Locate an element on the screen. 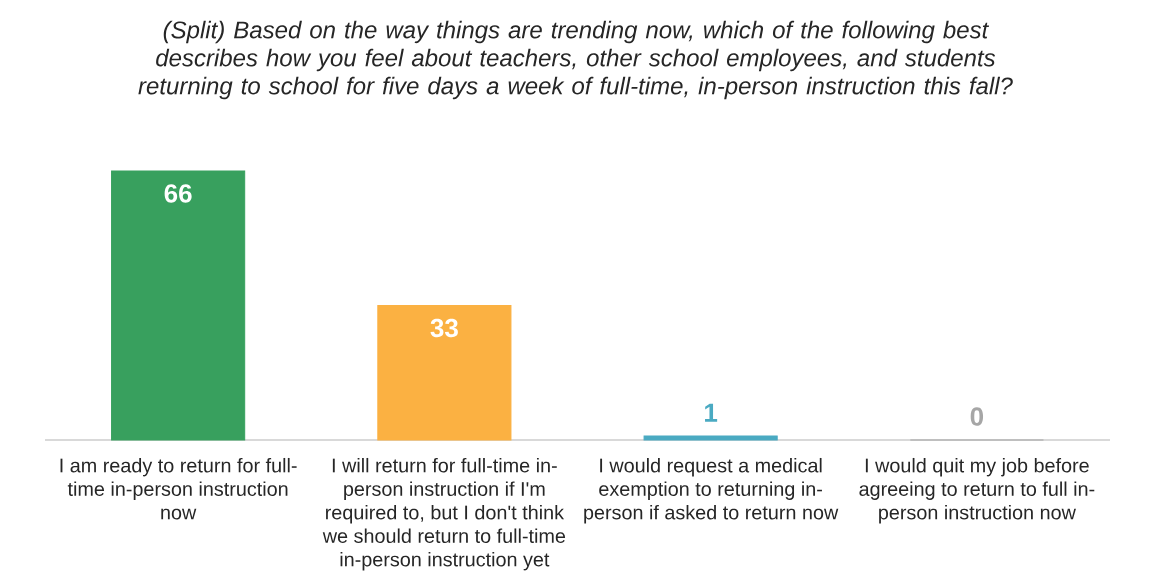  data-label: 1 is located at coordinates (711, 412).